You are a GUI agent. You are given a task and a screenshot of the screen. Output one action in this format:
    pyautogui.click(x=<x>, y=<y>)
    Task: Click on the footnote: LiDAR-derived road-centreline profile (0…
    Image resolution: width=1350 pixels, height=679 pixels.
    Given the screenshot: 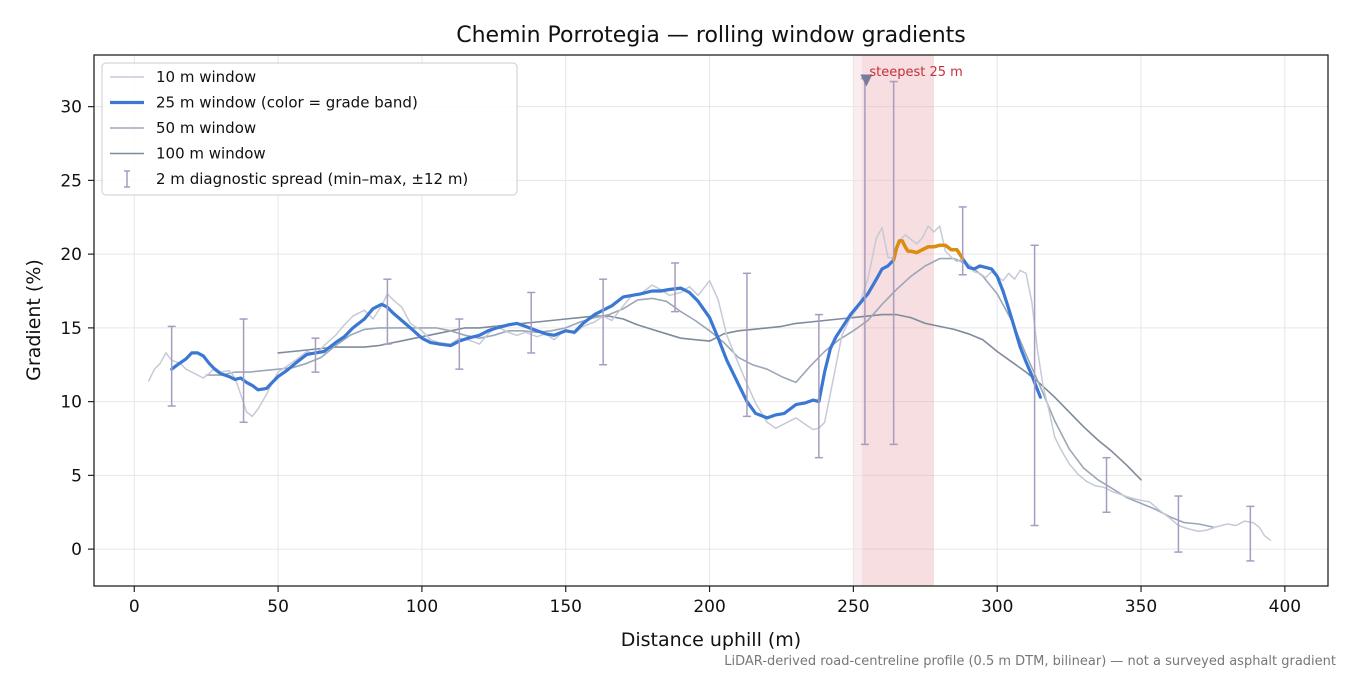 What is the action you would take?
    pyautogui.click(x=1030, y=661)
    